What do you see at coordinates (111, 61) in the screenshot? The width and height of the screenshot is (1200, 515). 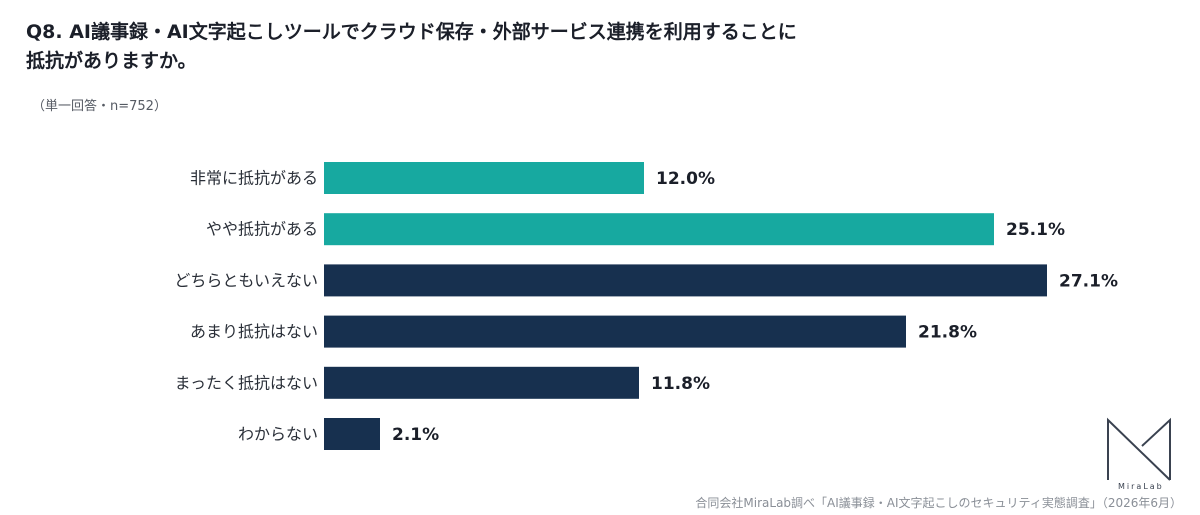 I see `chart-title-line-2: 抵抗がありますか。` at bounding box center [111, 61].